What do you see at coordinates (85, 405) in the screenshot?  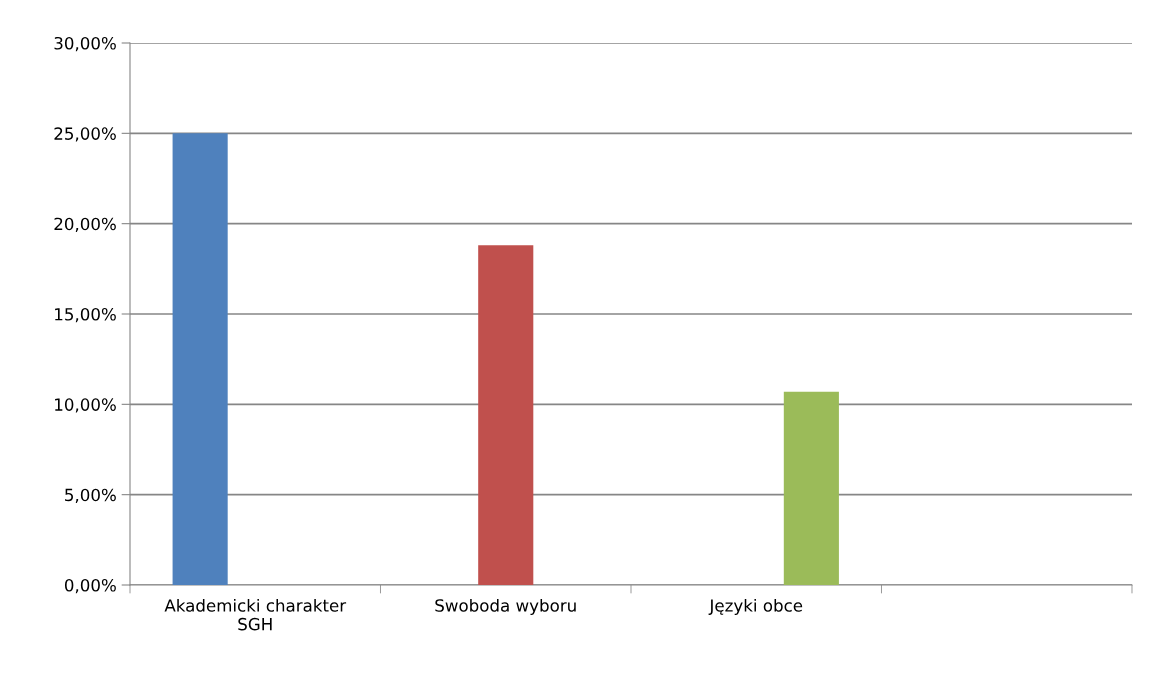 I see `y-tick-label: 10,00%` at bounding box center [85, 405].